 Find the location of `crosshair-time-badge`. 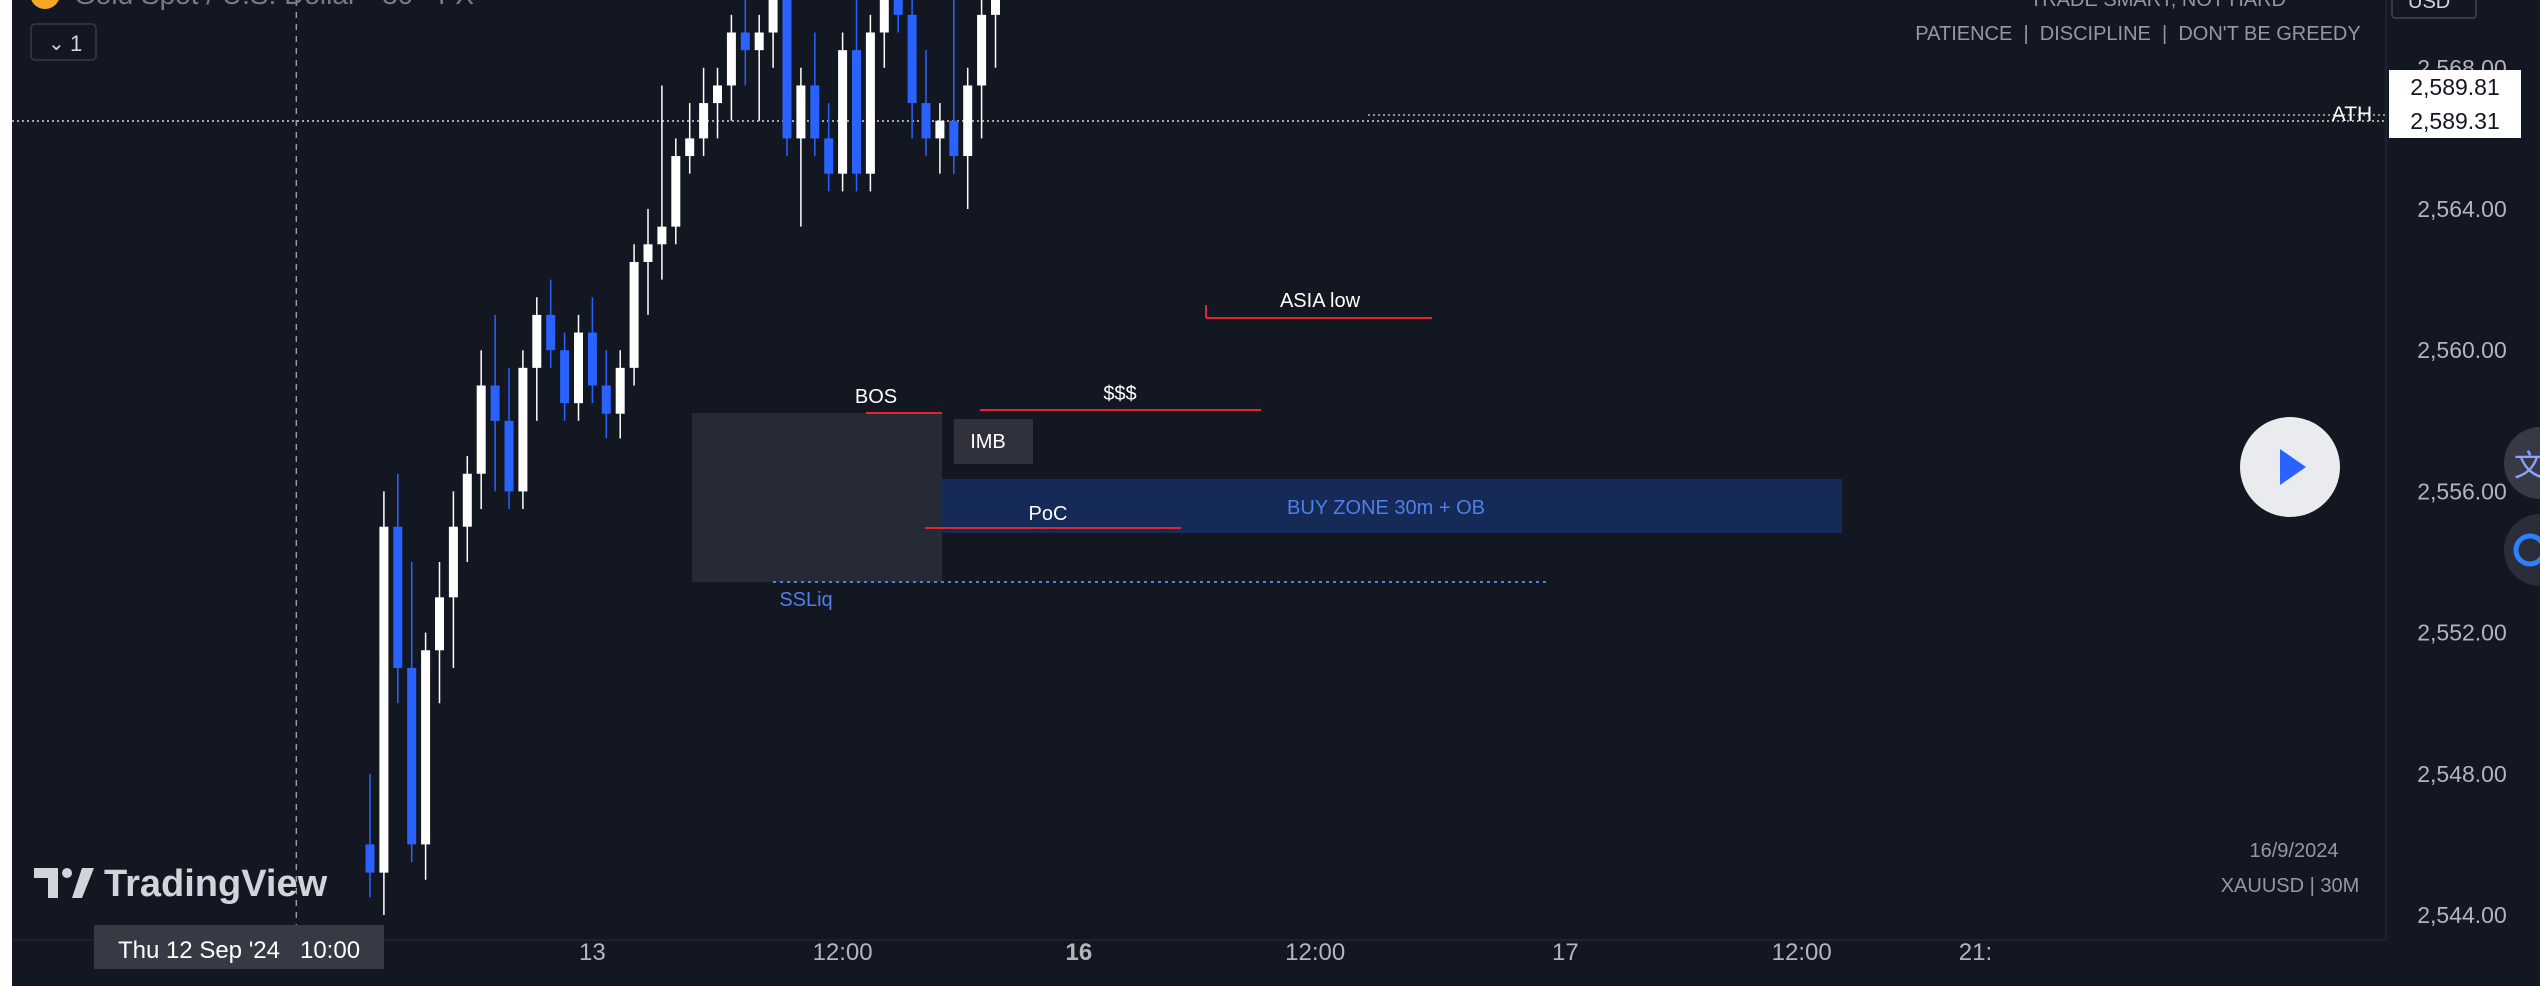

crosshair-time-badge is located at coordinates (239, 947).